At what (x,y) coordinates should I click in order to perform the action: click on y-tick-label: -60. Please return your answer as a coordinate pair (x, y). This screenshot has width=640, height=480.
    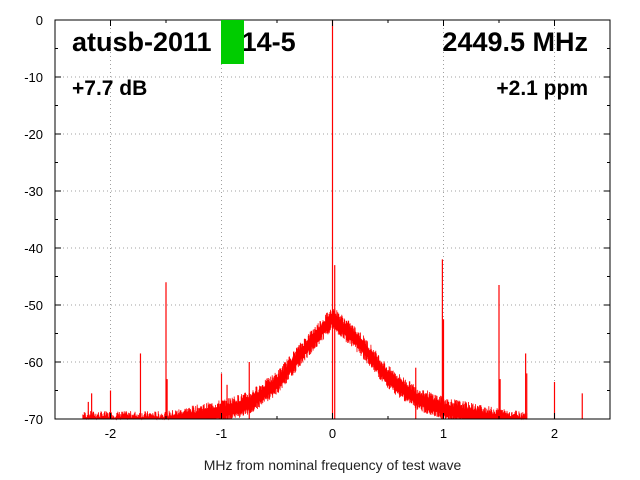
    Looking at the image, I should click on (33, 362).